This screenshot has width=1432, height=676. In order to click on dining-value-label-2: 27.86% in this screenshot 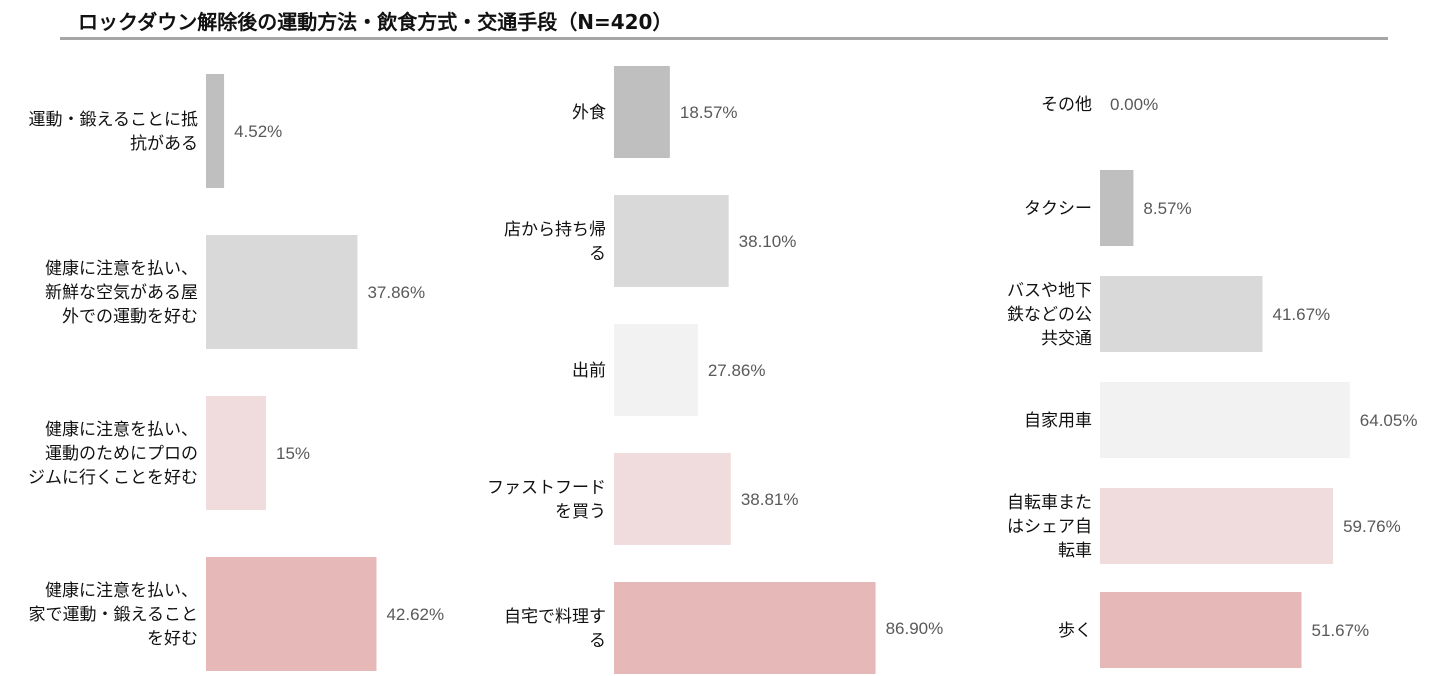, I will do `click(737, 370)`.